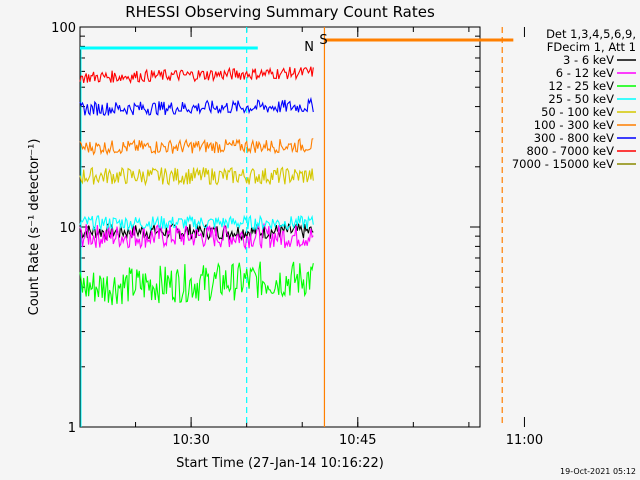 The width and height of the screenshot is (640, 480). I want to click on annotation-label: S, so click(323, 40).